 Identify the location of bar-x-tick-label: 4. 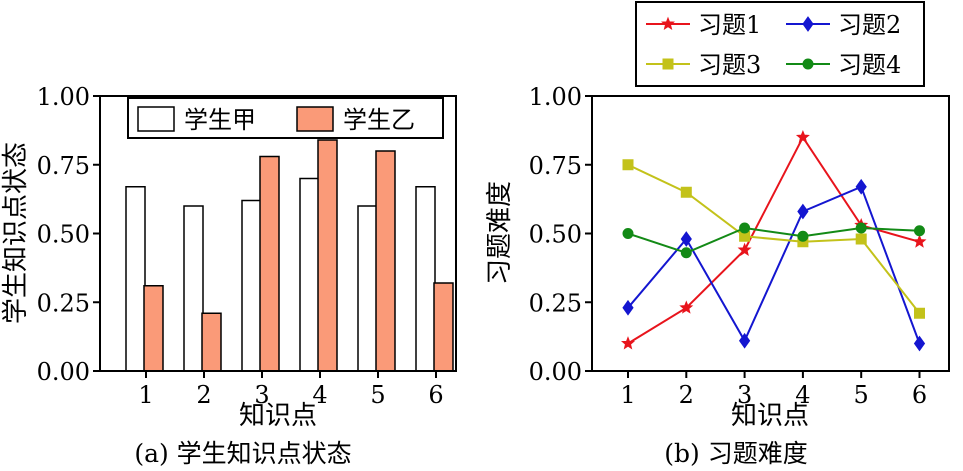
(319, 395).